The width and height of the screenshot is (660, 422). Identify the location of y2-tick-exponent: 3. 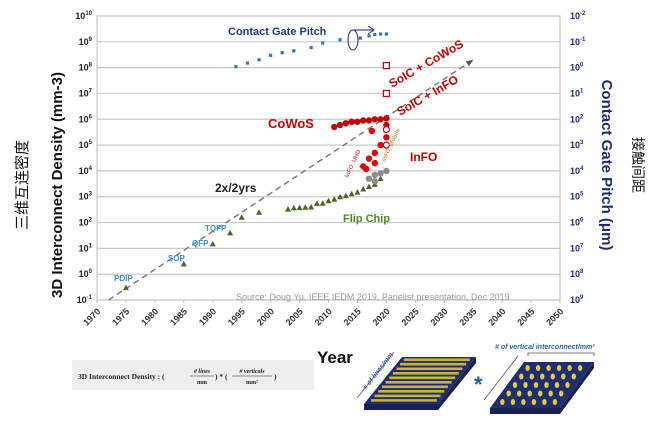
(582, 143).